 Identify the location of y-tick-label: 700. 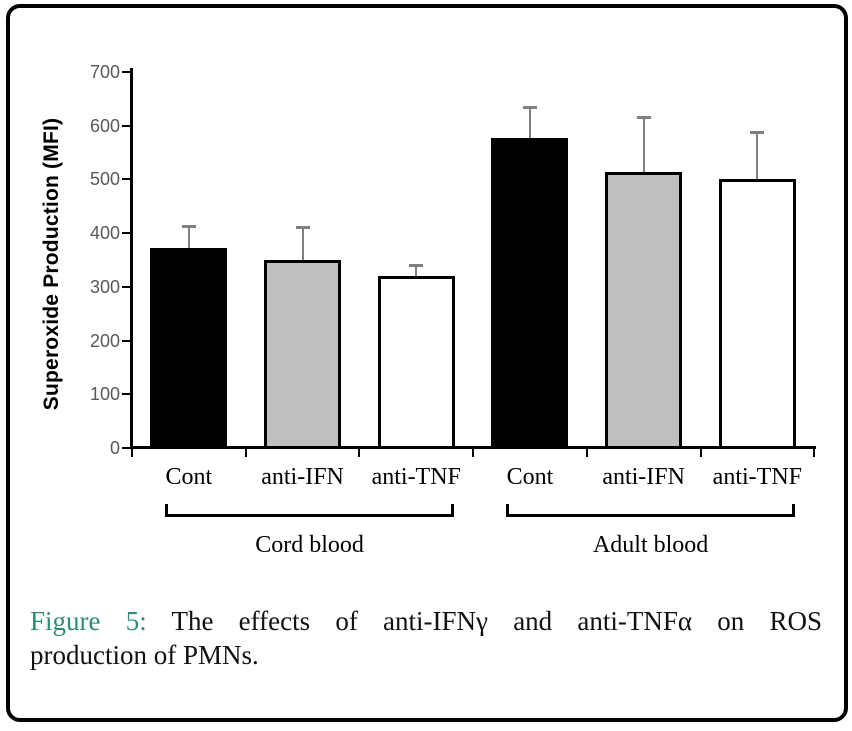
(104, 72).